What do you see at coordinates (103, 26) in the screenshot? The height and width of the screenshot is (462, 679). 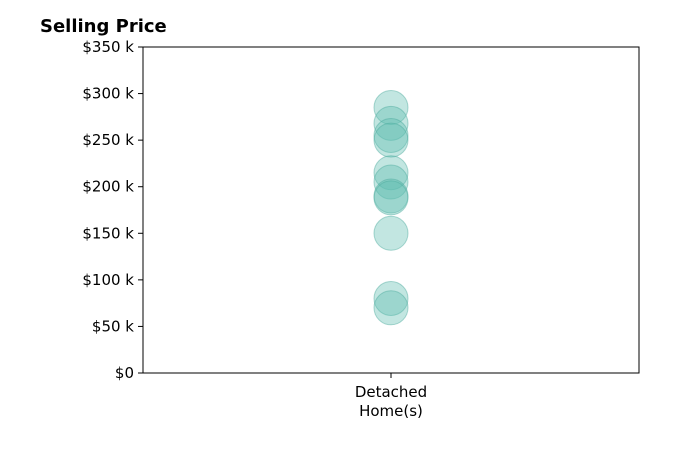 I see `chart-title: Selling Price` at bounding box center [103, 26].